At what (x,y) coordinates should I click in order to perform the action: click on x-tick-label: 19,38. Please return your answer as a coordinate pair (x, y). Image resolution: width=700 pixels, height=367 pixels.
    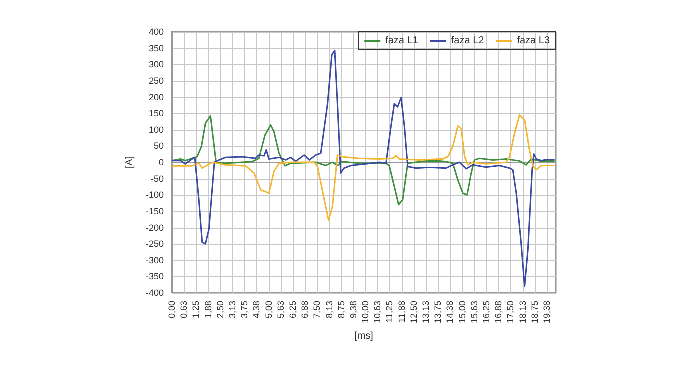
    Looking at the image, I should click on (547, 312).